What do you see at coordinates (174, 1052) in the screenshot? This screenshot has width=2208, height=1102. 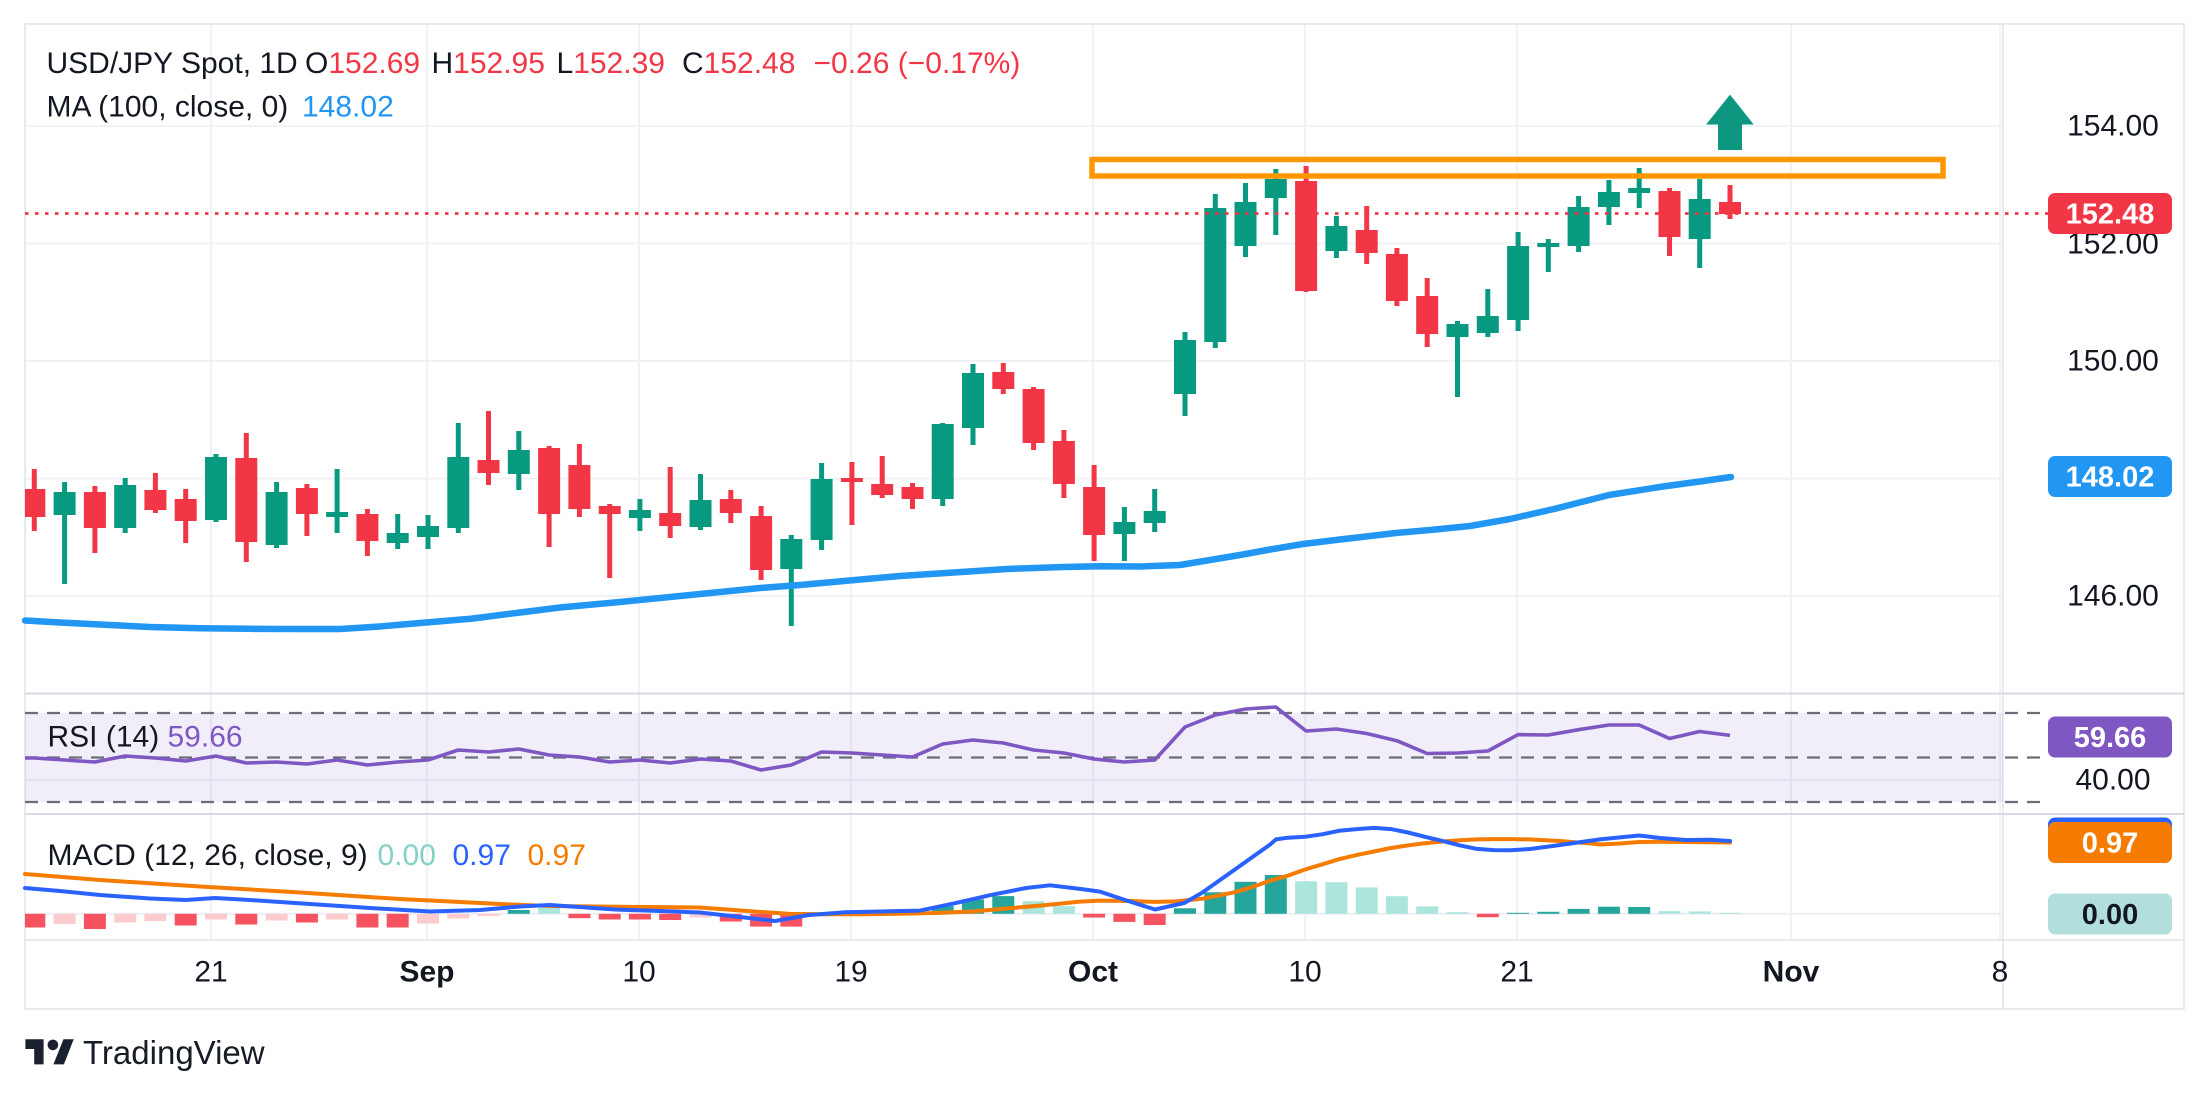 I see `svg-text: TradingView` at bounding box center [174, 1052].